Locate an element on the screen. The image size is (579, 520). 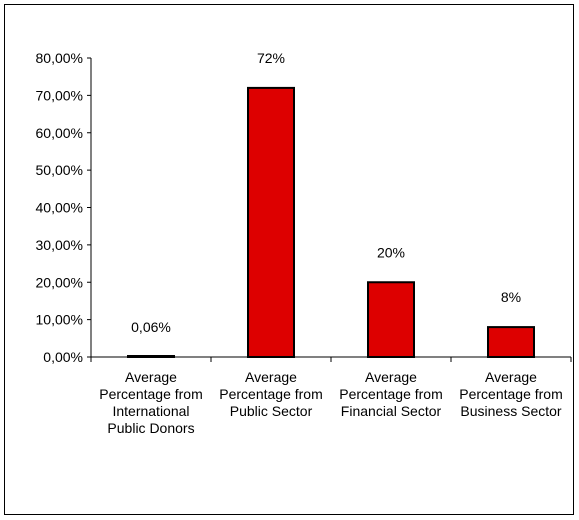
x-tick-label: Public Sector is located at coordinates (271, 411).